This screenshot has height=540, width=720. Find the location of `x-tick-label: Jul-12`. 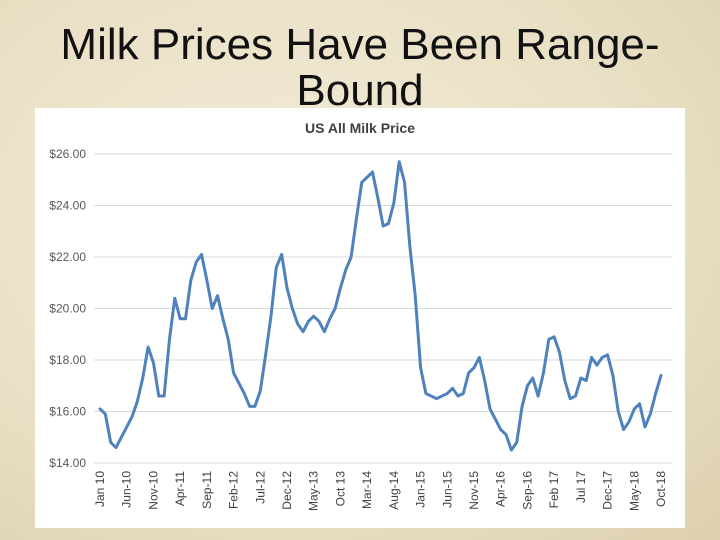

x-tick-label: Jul-12 is located at coordinates (260, 487).